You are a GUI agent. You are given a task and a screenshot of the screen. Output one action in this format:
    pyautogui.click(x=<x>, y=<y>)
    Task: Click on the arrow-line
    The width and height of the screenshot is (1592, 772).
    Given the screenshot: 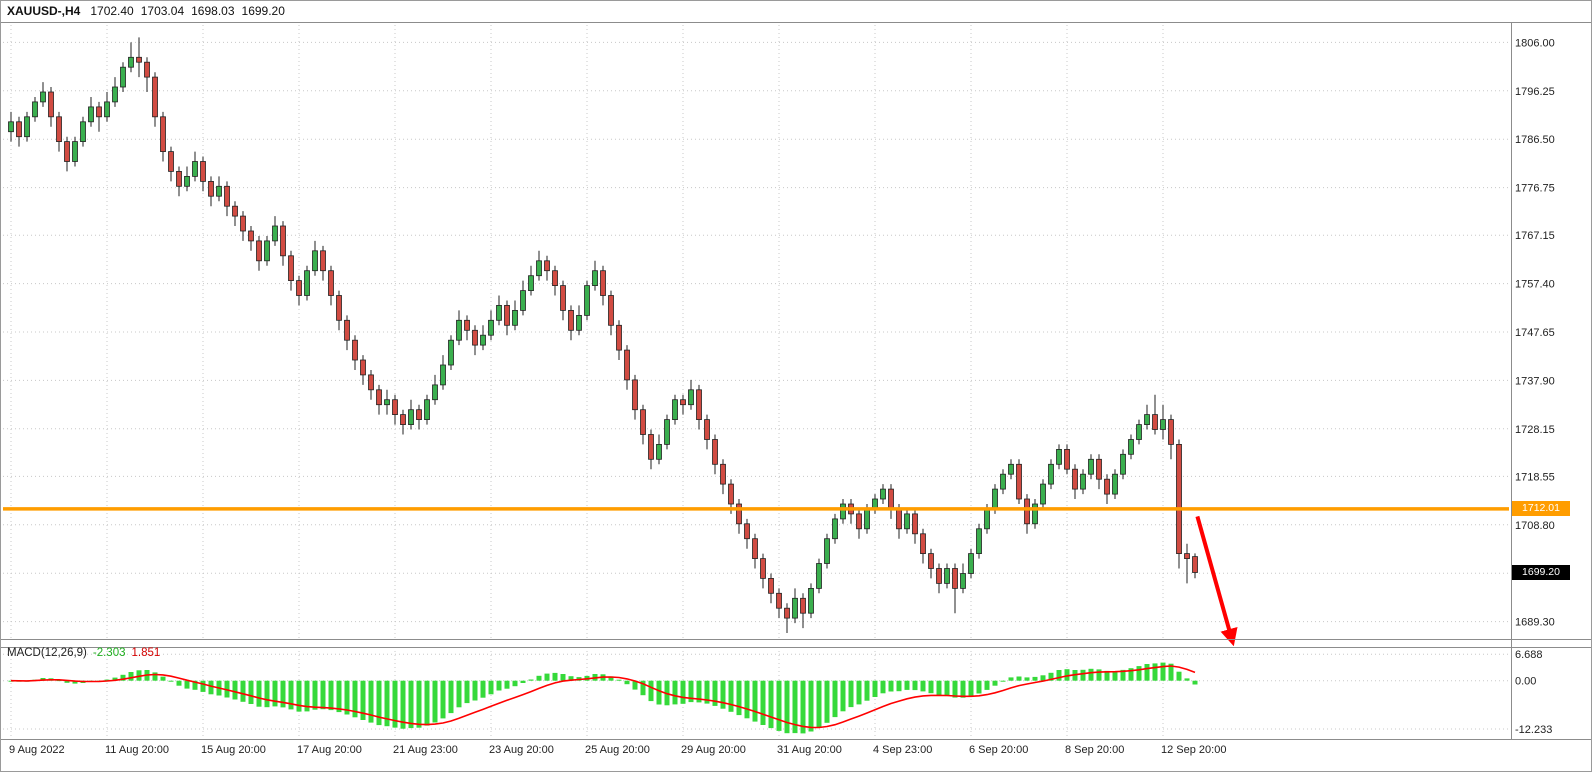 What is the action you would take?
    pyautogui.click(x=1216, y=581)
    